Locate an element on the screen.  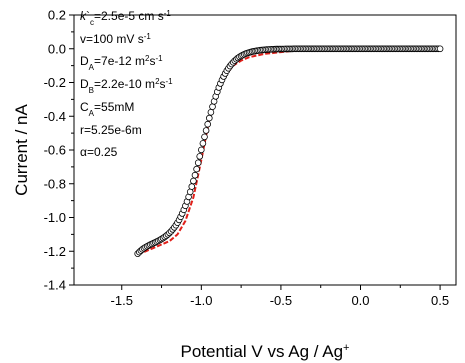
x-tick-labels: -1.5 -1.0 -0.5 0.0 0.5 is located at coordinates (280, 300).